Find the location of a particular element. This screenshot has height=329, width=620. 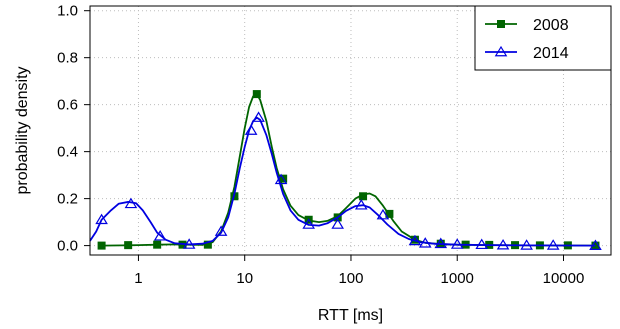

legend-label: 2014 is located at coordinates (551, 53).